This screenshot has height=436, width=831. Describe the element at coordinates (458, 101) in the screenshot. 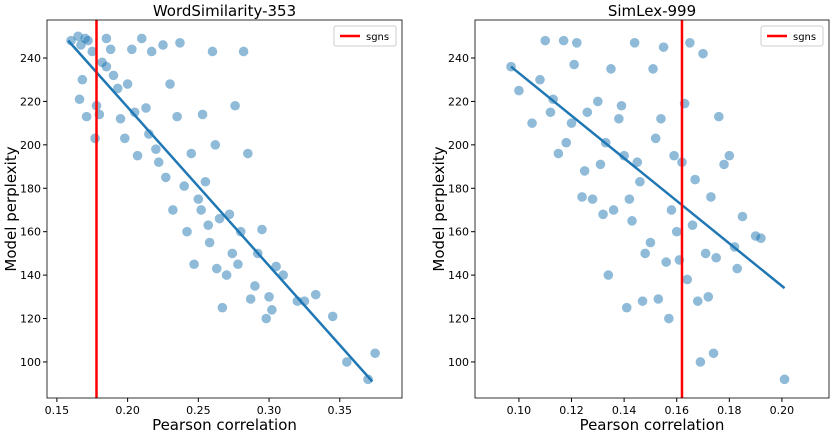

I see `y-tick-label: 220` at that location.